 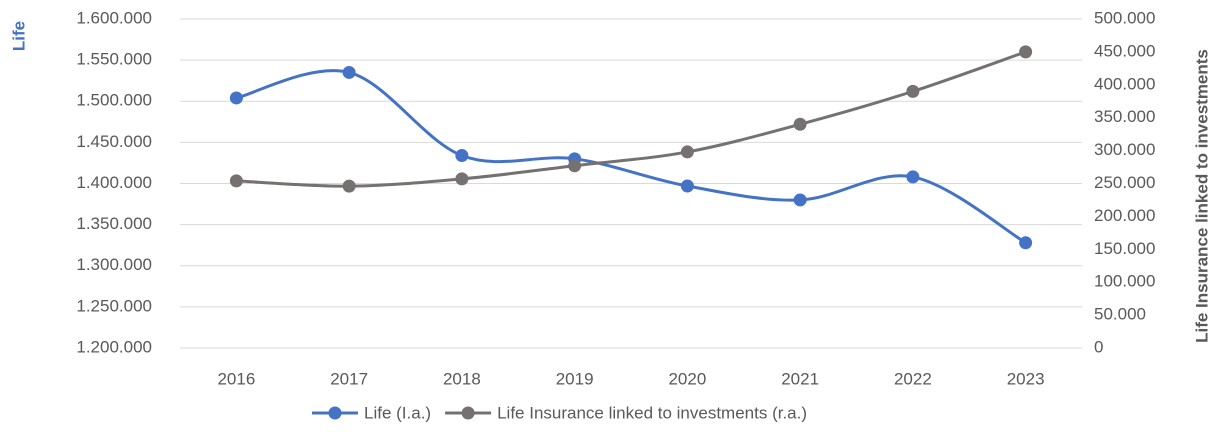 I want to click on y2-axis-title: Life Insurance linked to investments, so click(x=1201, y=196).